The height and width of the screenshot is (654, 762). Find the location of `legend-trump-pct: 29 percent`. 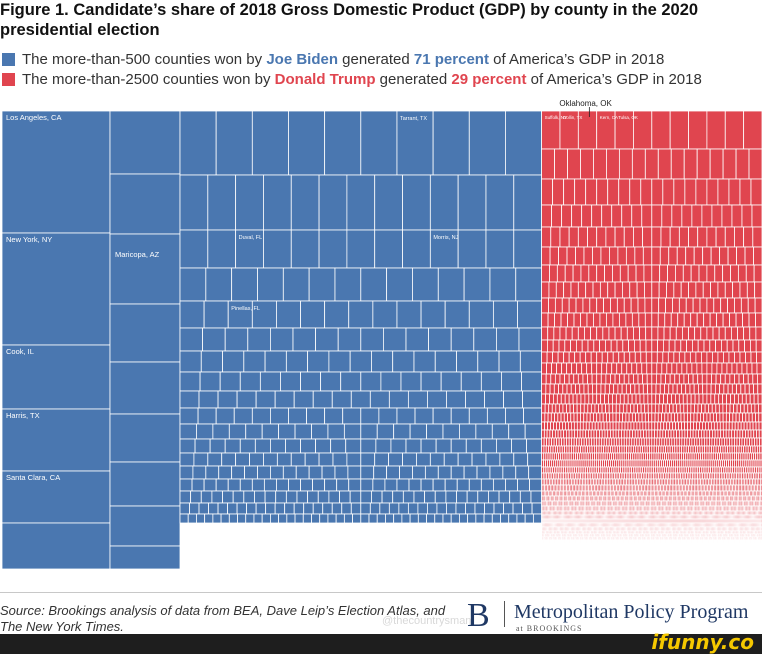

legend-trump-pct: 29 percent is located at coordinates (489, 79).